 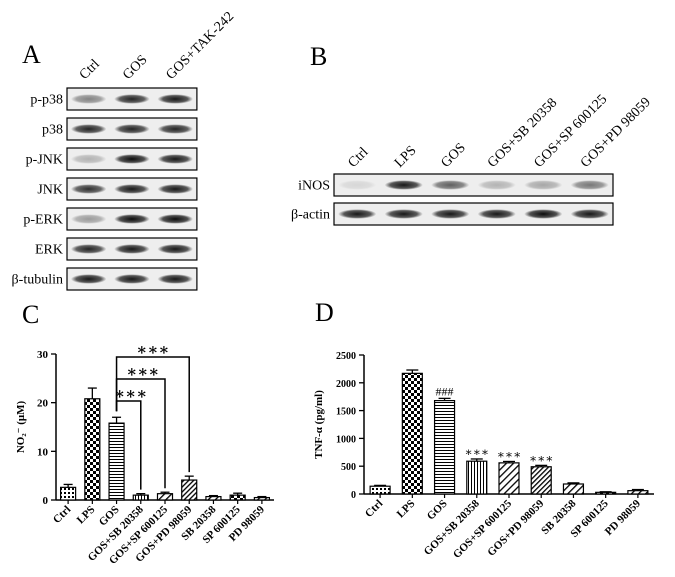 I want to click on y-tick-label: 1500, so click(x=346, y=412).